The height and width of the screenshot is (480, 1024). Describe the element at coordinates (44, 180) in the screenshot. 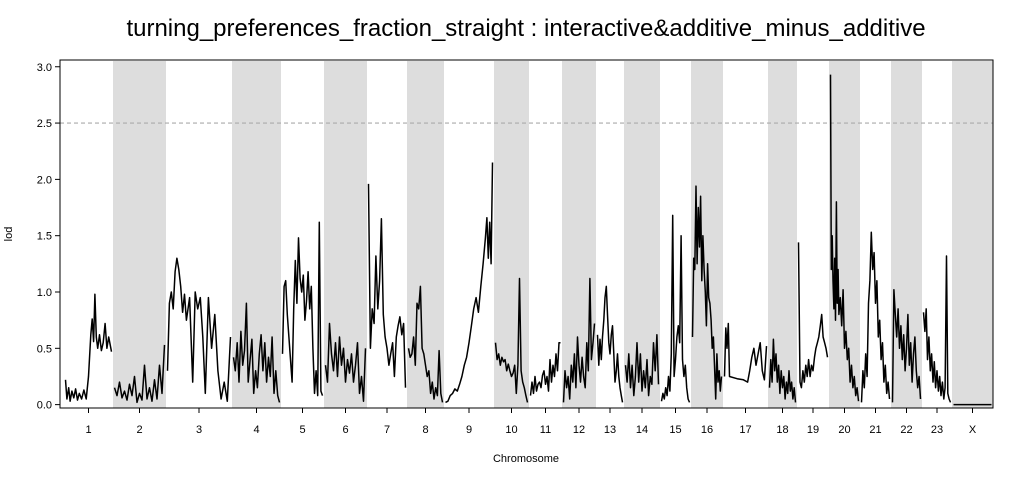

I see `y-tick-label: 2.0` at that location.